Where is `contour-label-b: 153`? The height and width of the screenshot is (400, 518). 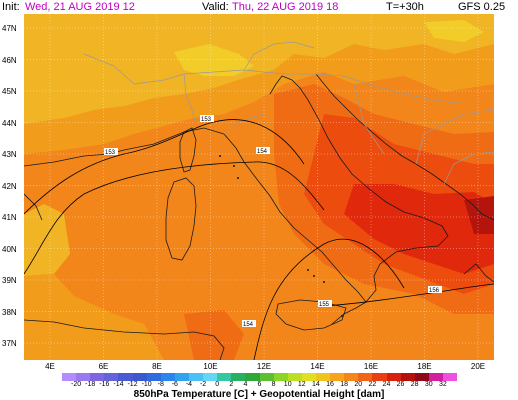
contour-label-b: 153 is located at coordinates (110, 153).